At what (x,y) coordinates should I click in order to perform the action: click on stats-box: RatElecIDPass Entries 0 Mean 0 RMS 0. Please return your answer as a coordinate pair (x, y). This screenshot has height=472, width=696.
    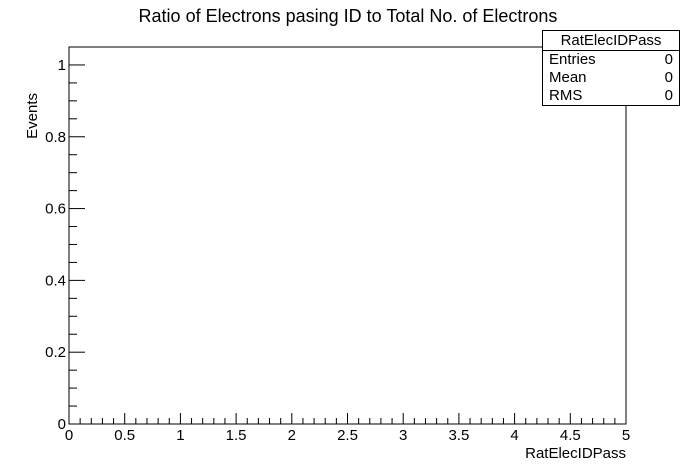
    Looking at the image, I should click on (611, 68).